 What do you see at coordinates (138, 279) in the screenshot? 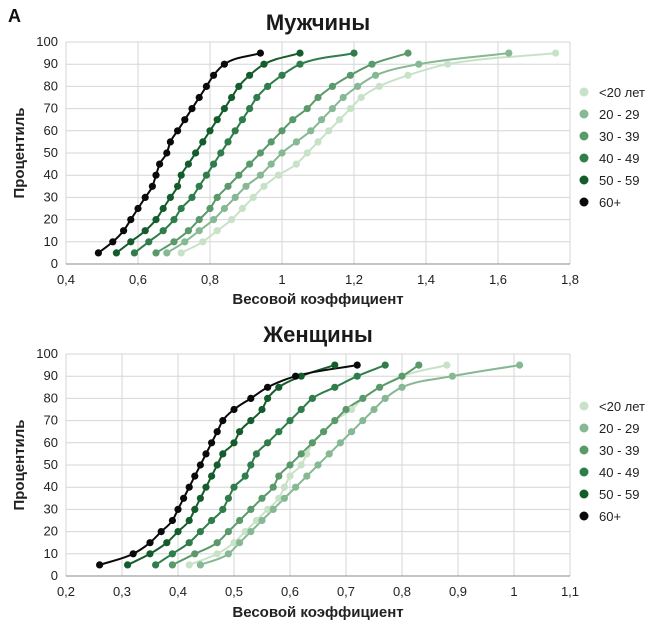
I see `x-tick-label: 0,6` at bounding box center [138, 279].